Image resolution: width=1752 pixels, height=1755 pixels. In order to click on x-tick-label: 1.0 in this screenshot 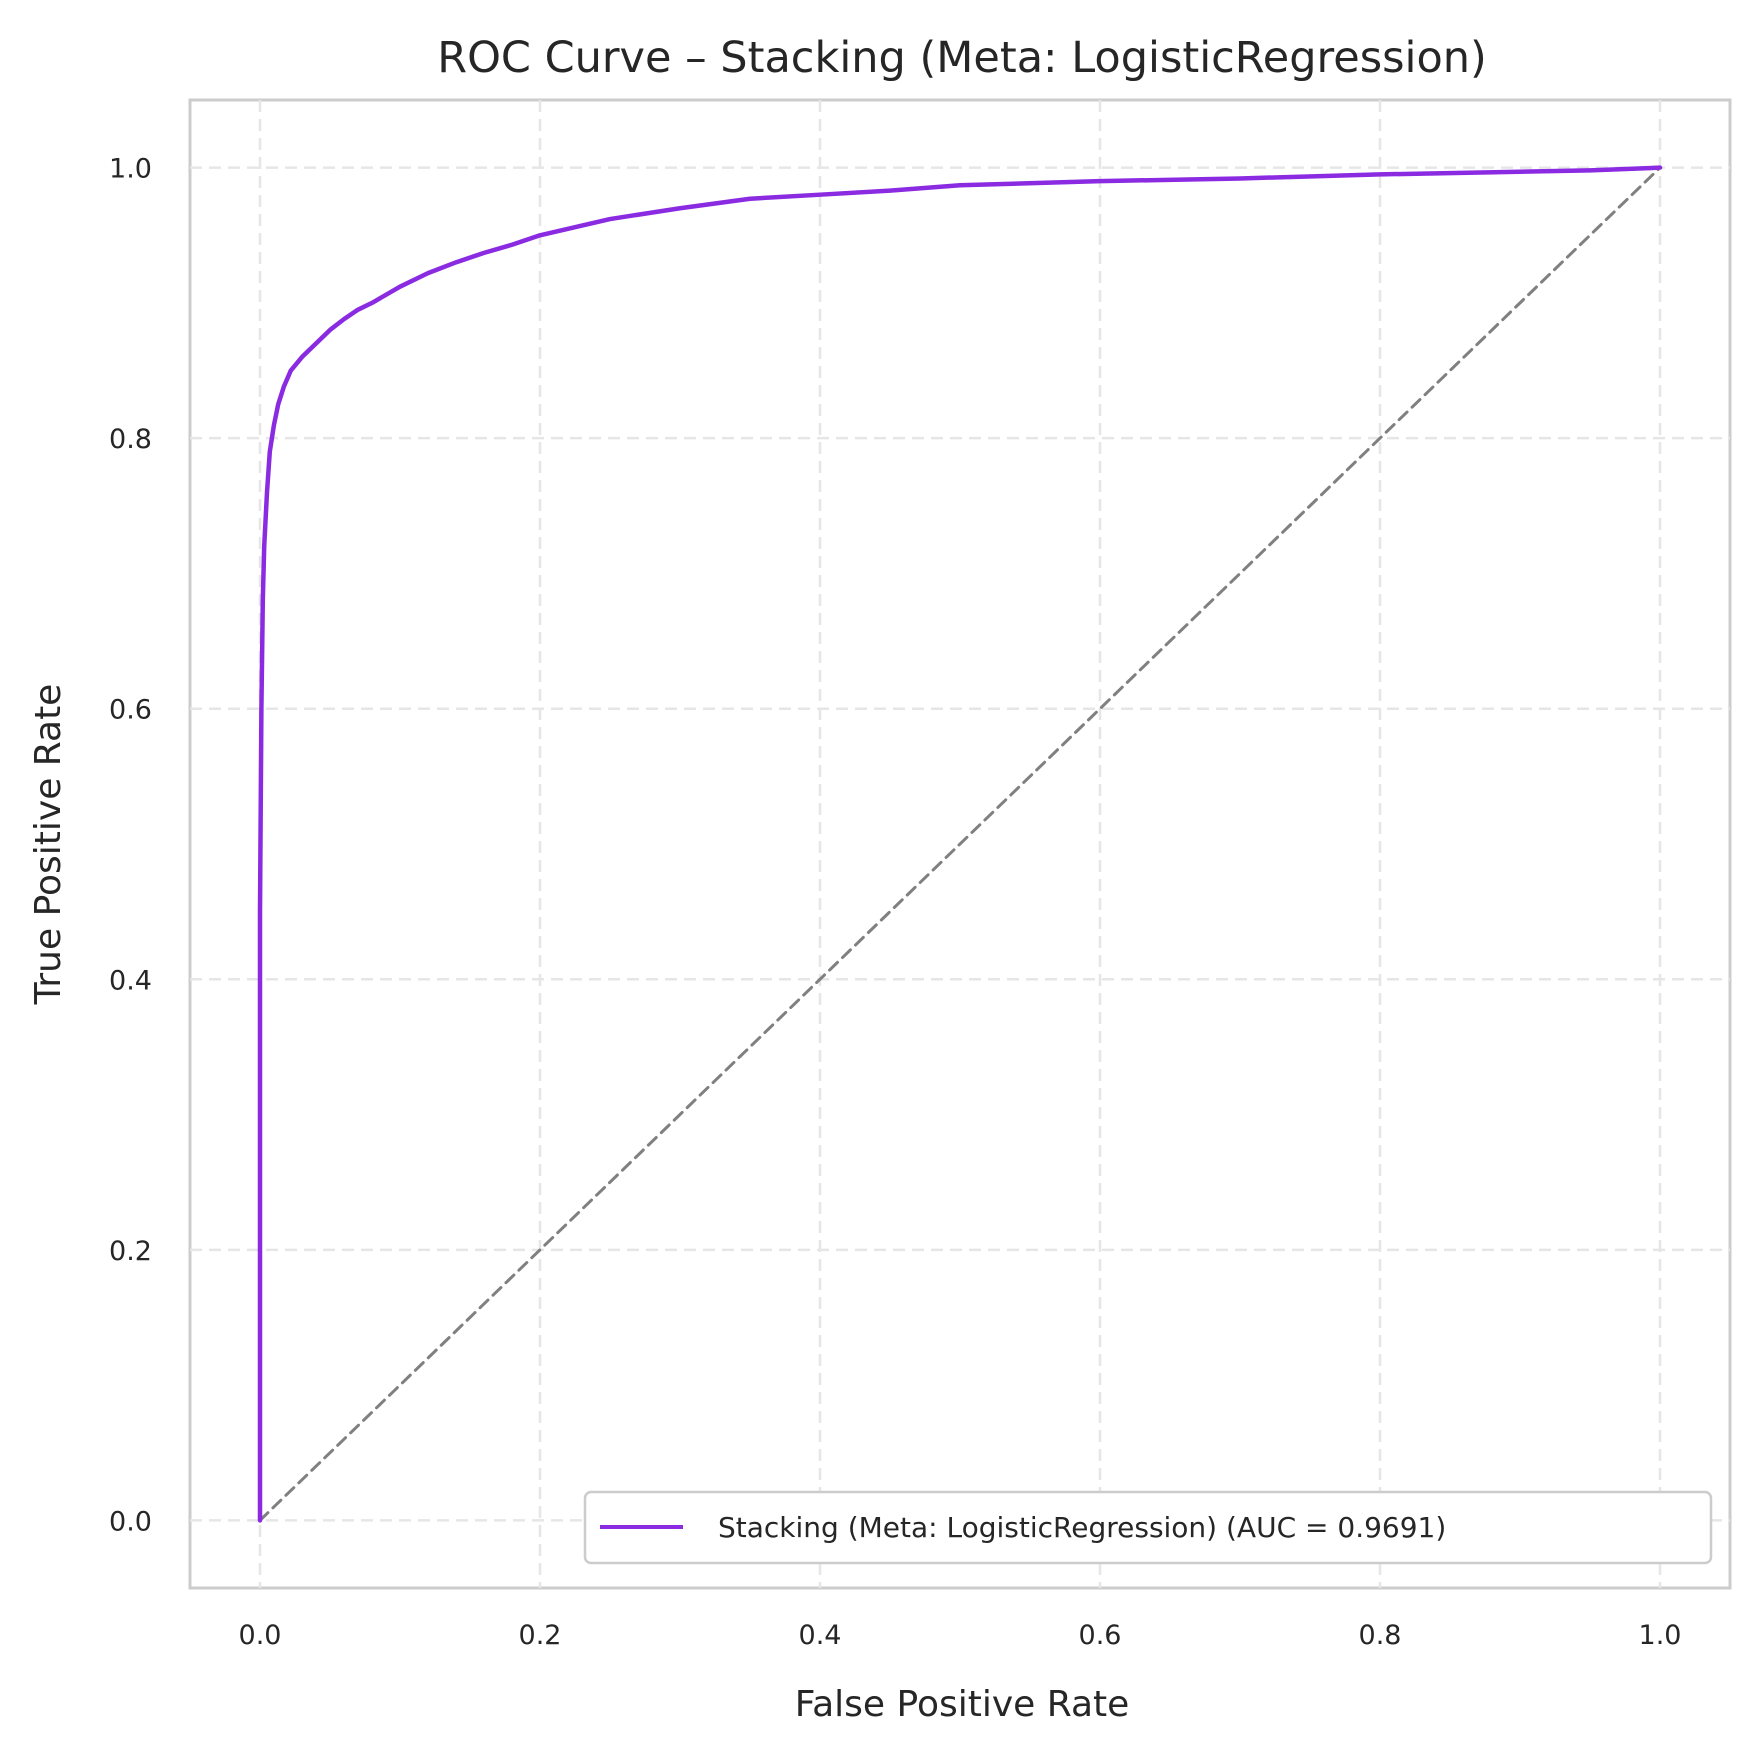, I will do `click(1660, 1635)`.